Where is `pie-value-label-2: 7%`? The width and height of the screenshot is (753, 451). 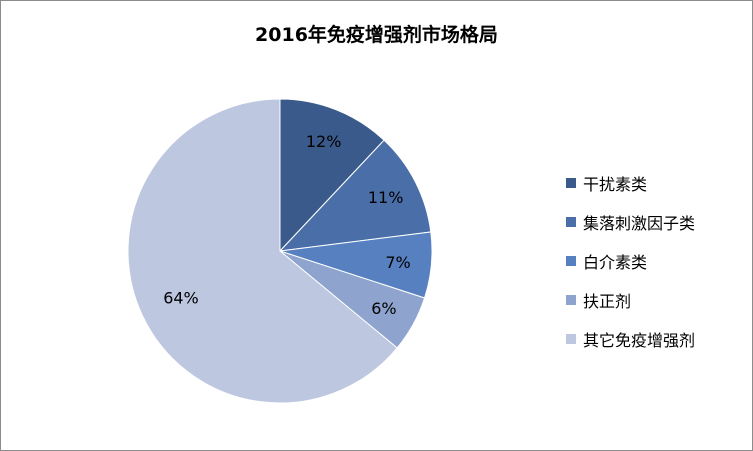 pie-value-label-2: 7% is located at coordinates (397, 262).